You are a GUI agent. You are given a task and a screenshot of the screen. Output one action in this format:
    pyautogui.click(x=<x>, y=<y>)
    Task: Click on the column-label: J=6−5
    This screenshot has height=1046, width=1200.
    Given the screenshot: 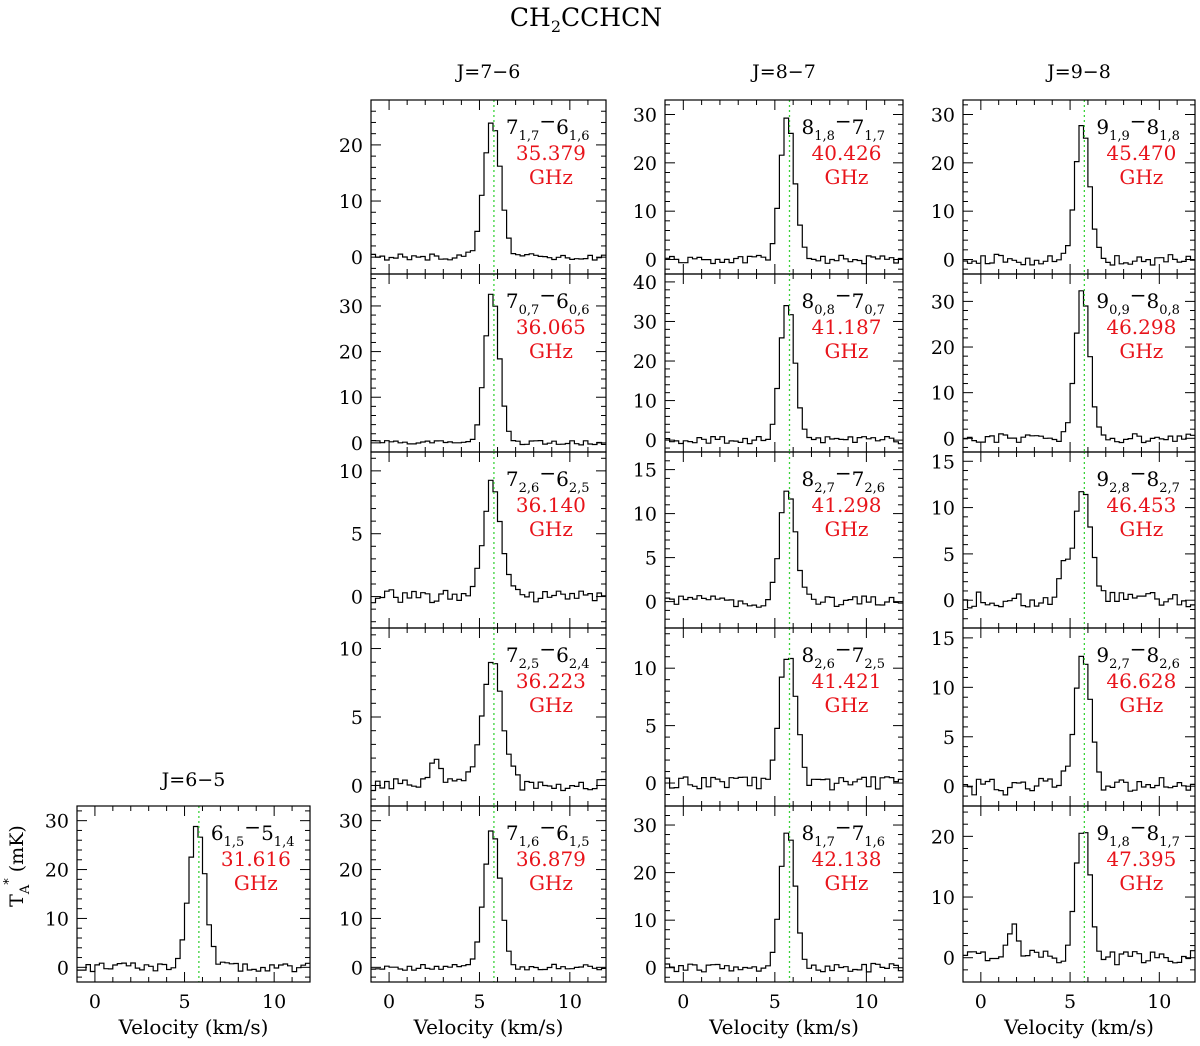 What is the action you would take?
    pyautogui.click(x=193, y=780)
    